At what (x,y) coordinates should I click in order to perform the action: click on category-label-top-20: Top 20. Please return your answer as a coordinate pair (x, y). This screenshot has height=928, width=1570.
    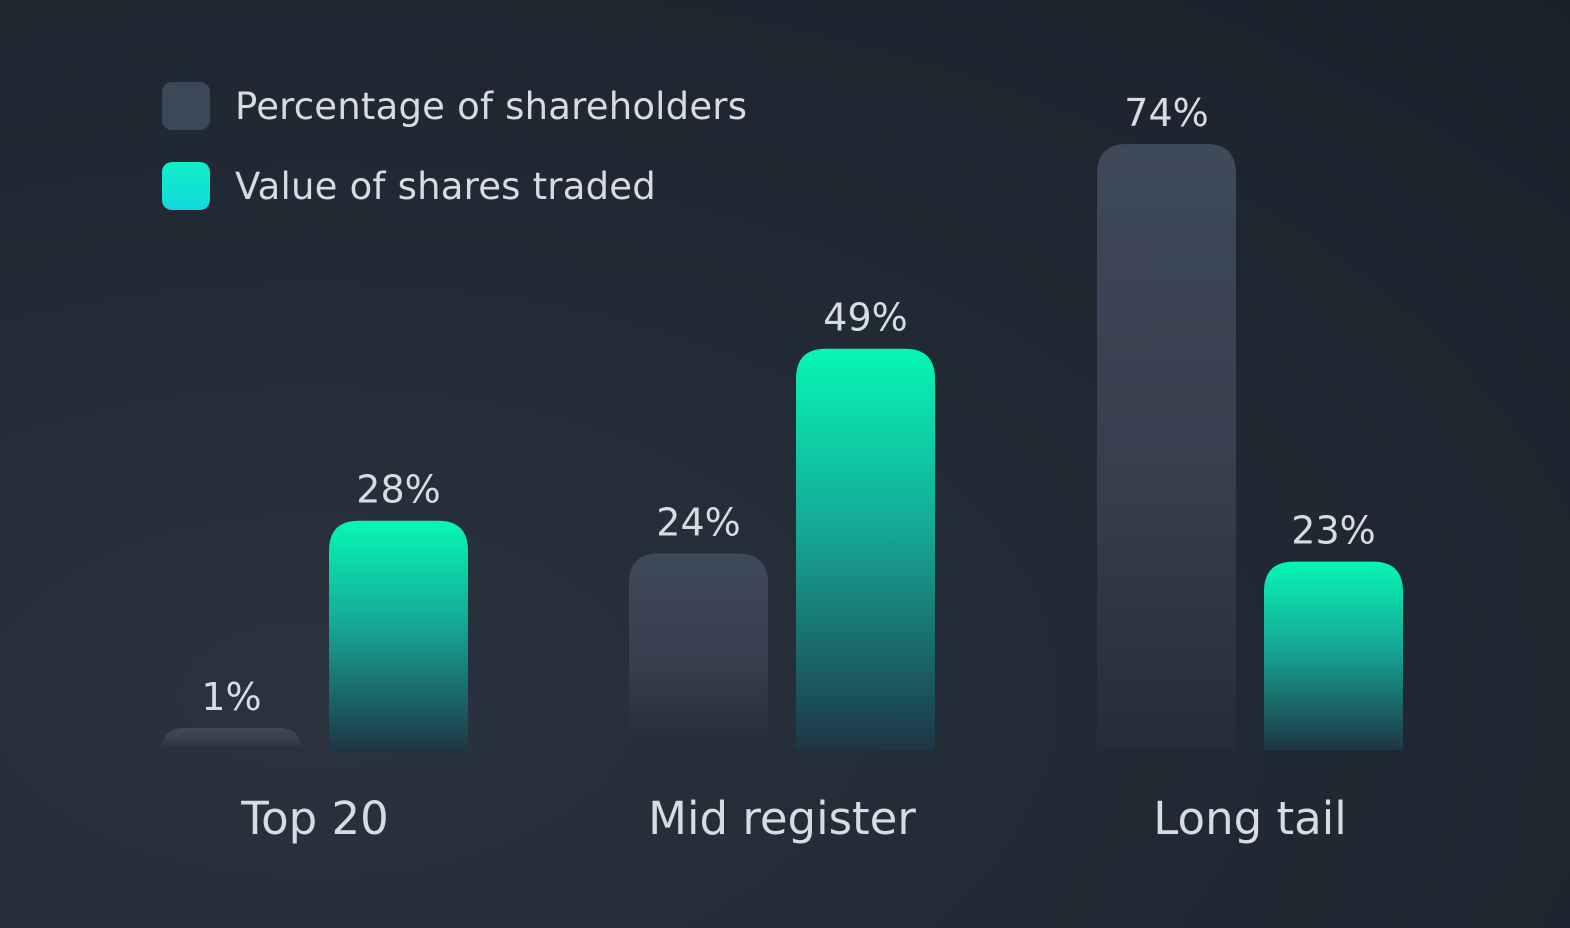
    Looking at the image, I should click on (314, 818).